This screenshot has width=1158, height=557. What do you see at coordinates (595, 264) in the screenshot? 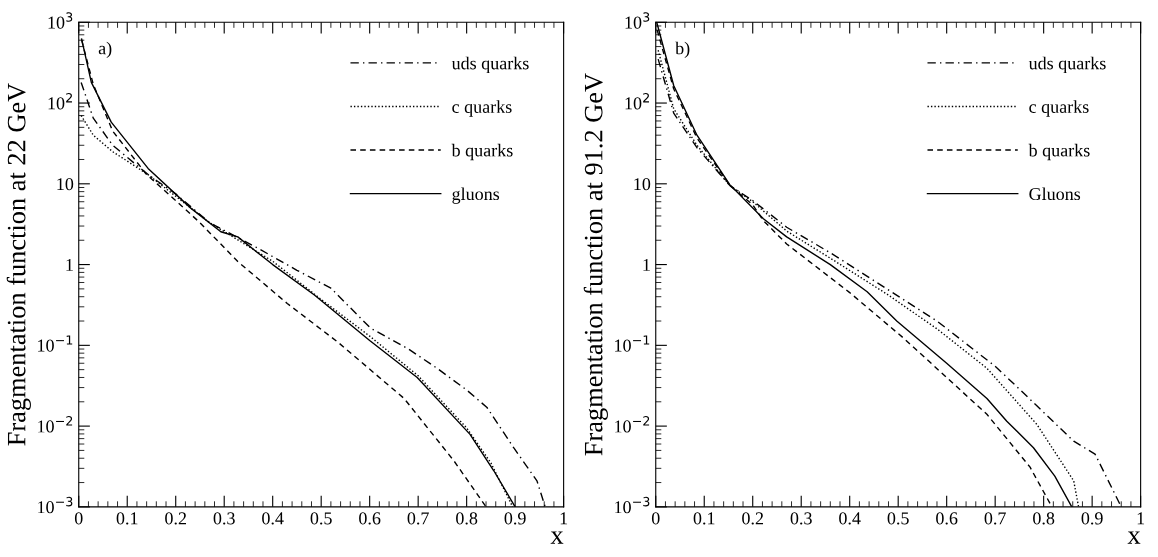
I see `y-axis-title: Fragmentation function at 91.2 GeV` at bounding box center [595, 264].